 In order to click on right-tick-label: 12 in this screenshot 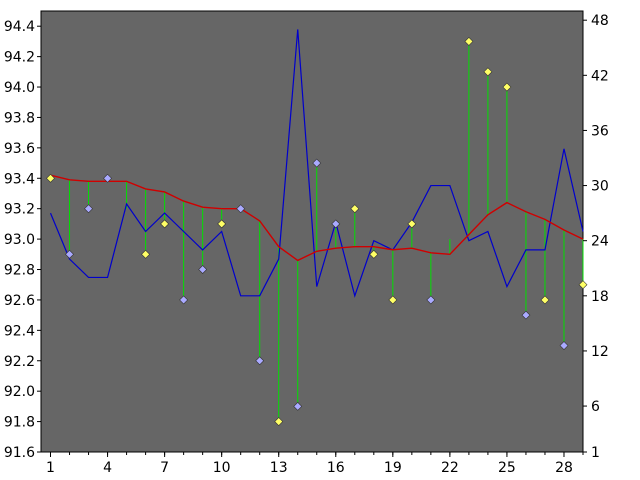, I will do `click(600, 352)`.